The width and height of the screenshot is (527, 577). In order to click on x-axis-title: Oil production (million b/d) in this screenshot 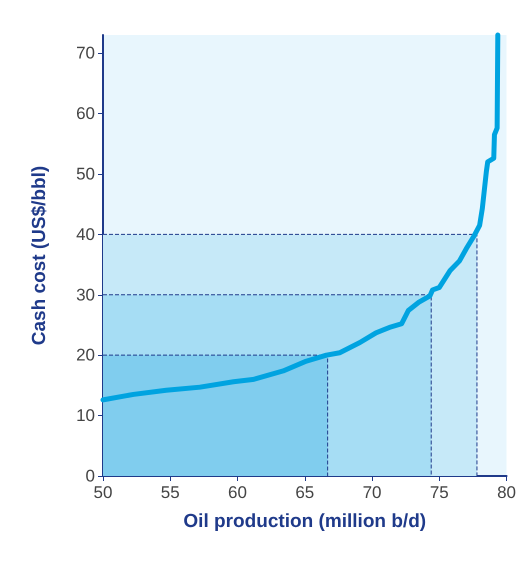, I will do `click(304, 521)`.